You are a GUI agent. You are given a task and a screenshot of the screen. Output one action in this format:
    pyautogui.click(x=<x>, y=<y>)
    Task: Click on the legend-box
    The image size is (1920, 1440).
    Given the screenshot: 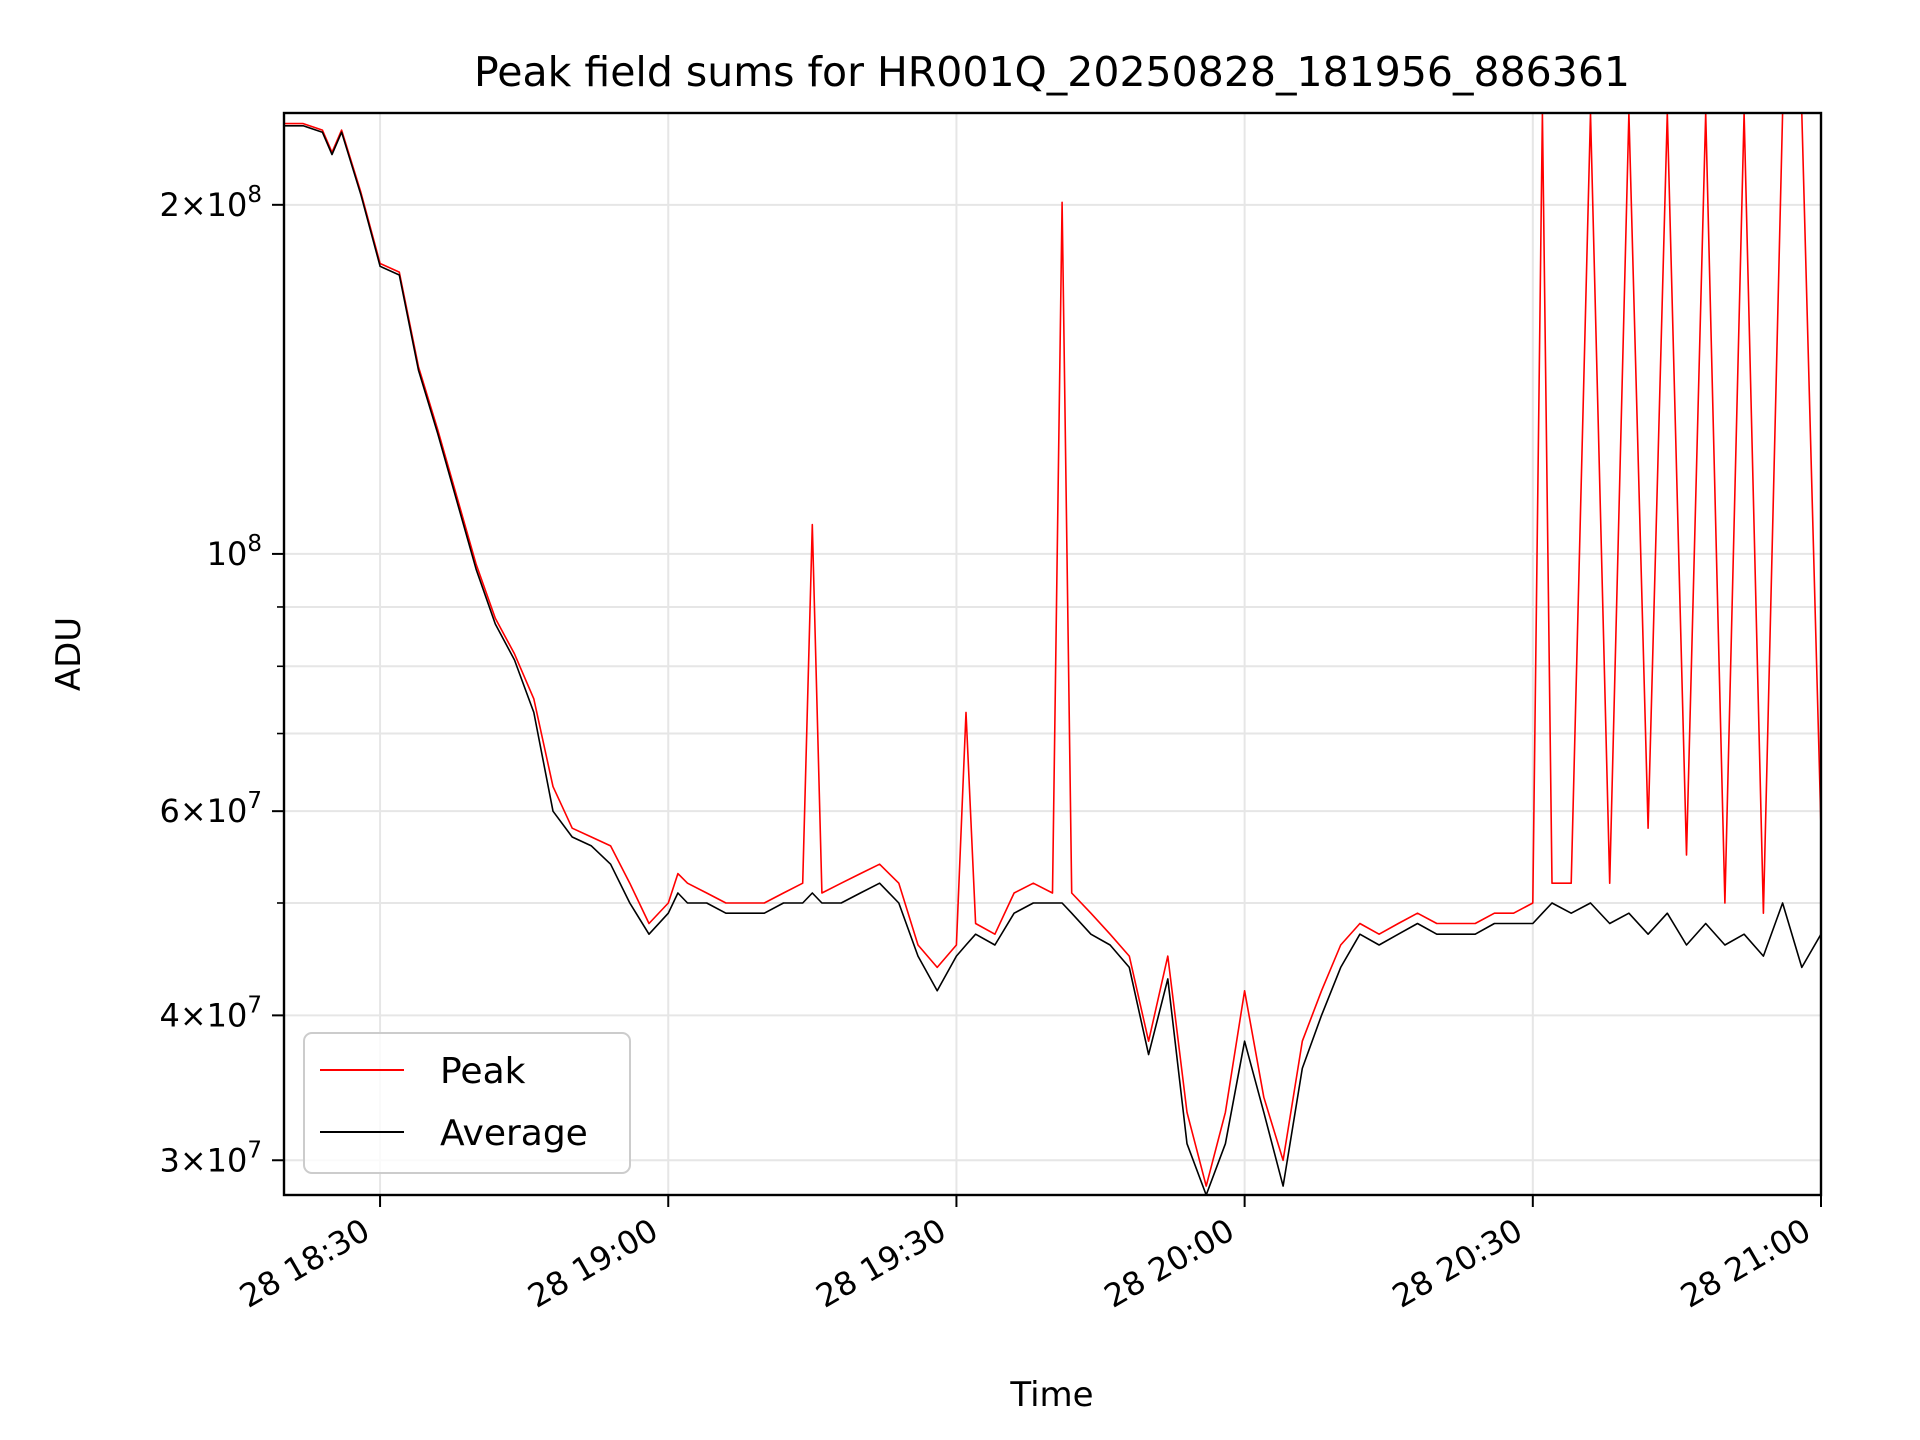 What is the action you would take?
    pyautogui.click(x=467, y=1103)
    